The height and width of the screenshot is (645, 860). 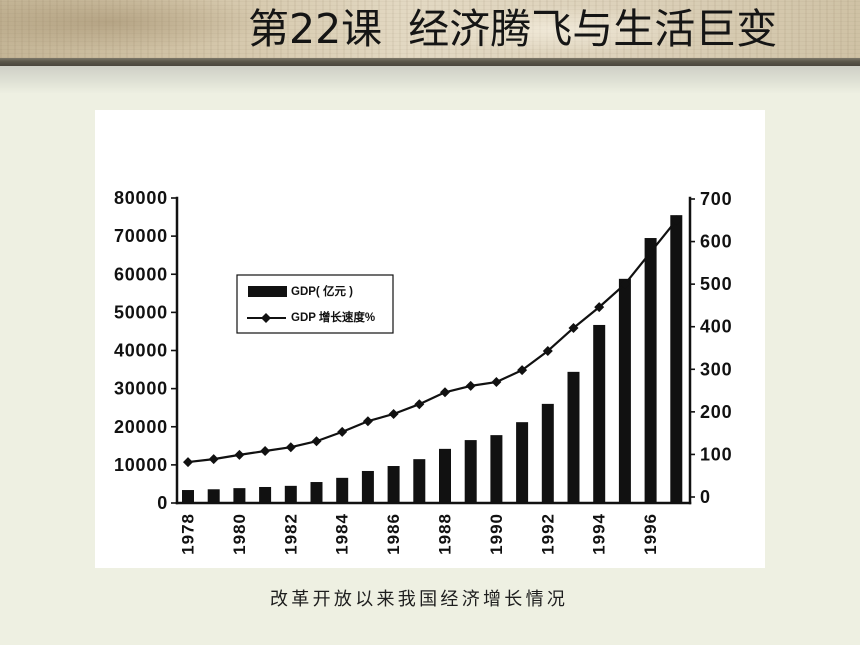 What do you see at coordinates (141, 236) in the screenshot?
I see `left-axis-tick-label: 70000` at bounding box center [141, 236].